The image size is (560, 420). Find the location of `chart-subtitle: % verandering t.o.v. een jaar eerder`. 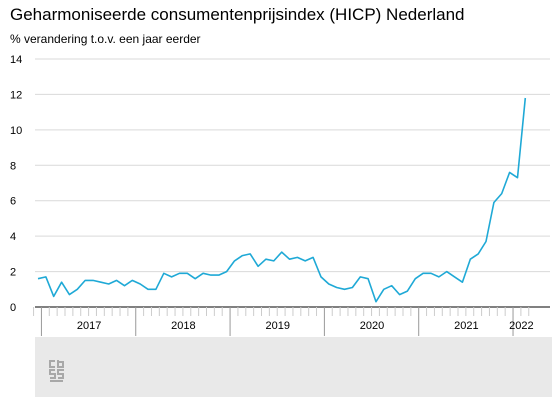

chart-subtitle: % verandering t.o.v. een jaar eerder is located at coordinates (105, 39).